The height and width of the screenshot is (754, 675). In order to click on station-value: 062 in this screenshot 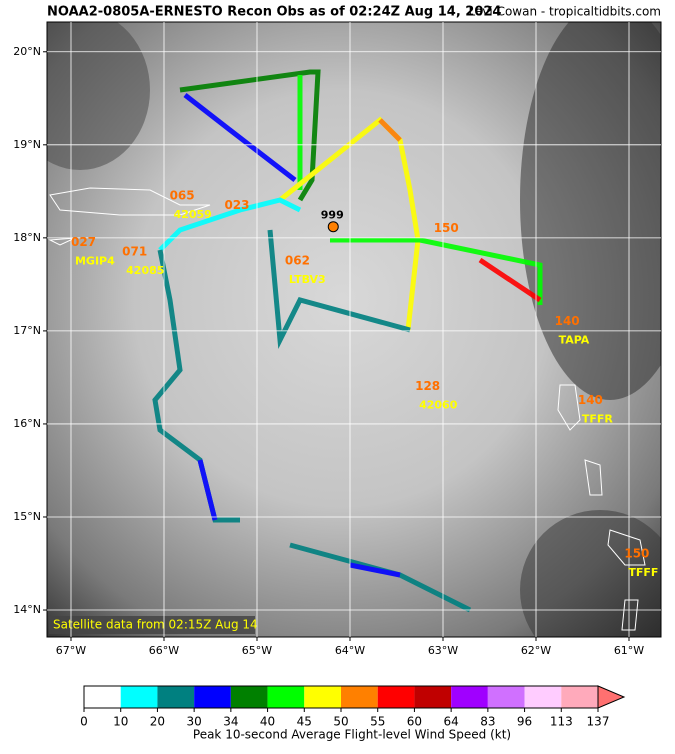, I will do `click(297, 261)`.